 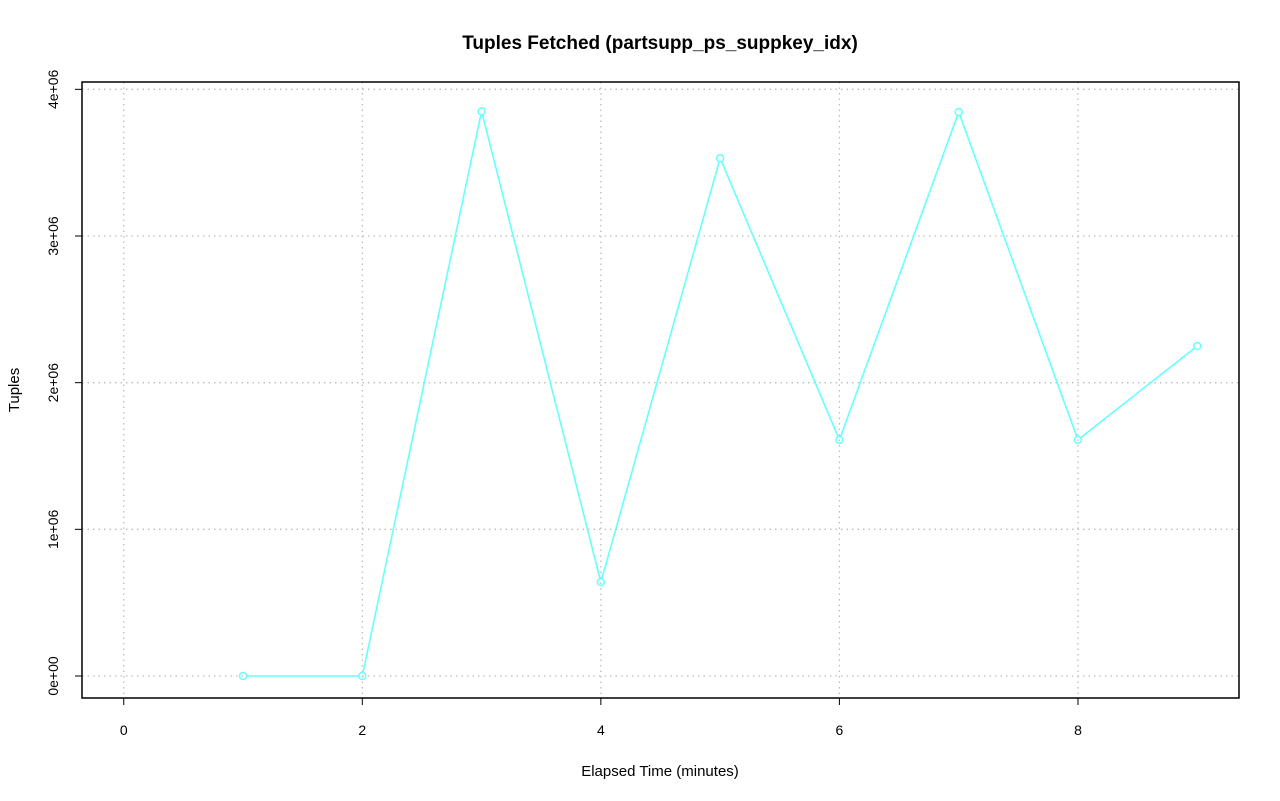 I want to click on y-axis-label: Tuples, so click(x=14, y=390).